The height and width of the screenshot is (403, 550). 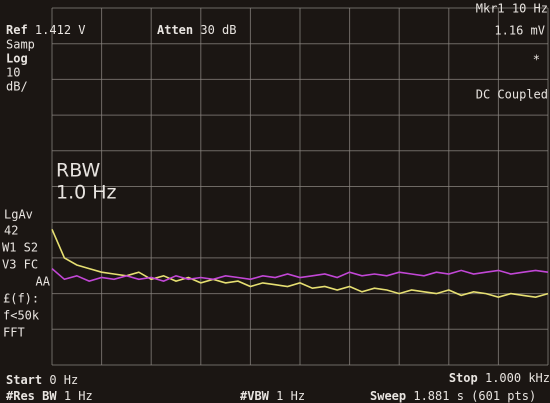 What do you see at coordinates (21, 316) in the screenshot?
I see `left-panel: f<50k` at bounding box center [21, 316].